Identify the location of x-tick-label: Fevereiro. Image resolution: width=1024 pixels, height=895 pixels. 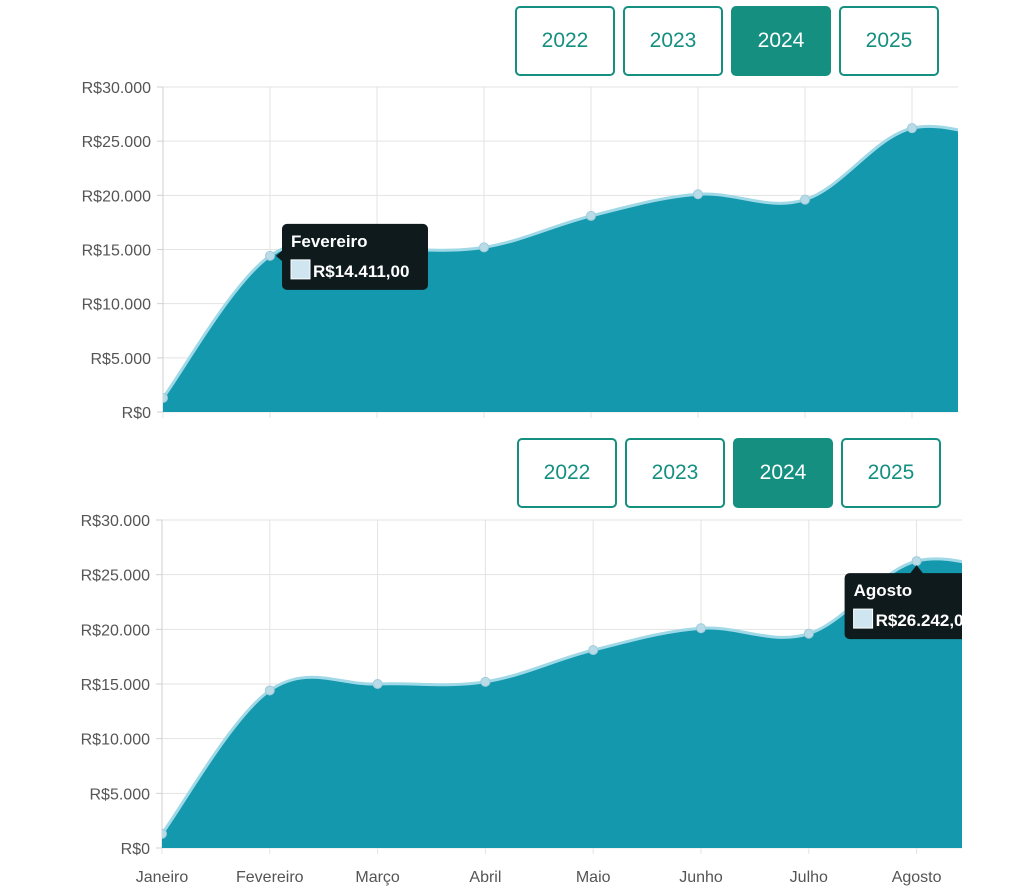
(270, 877).